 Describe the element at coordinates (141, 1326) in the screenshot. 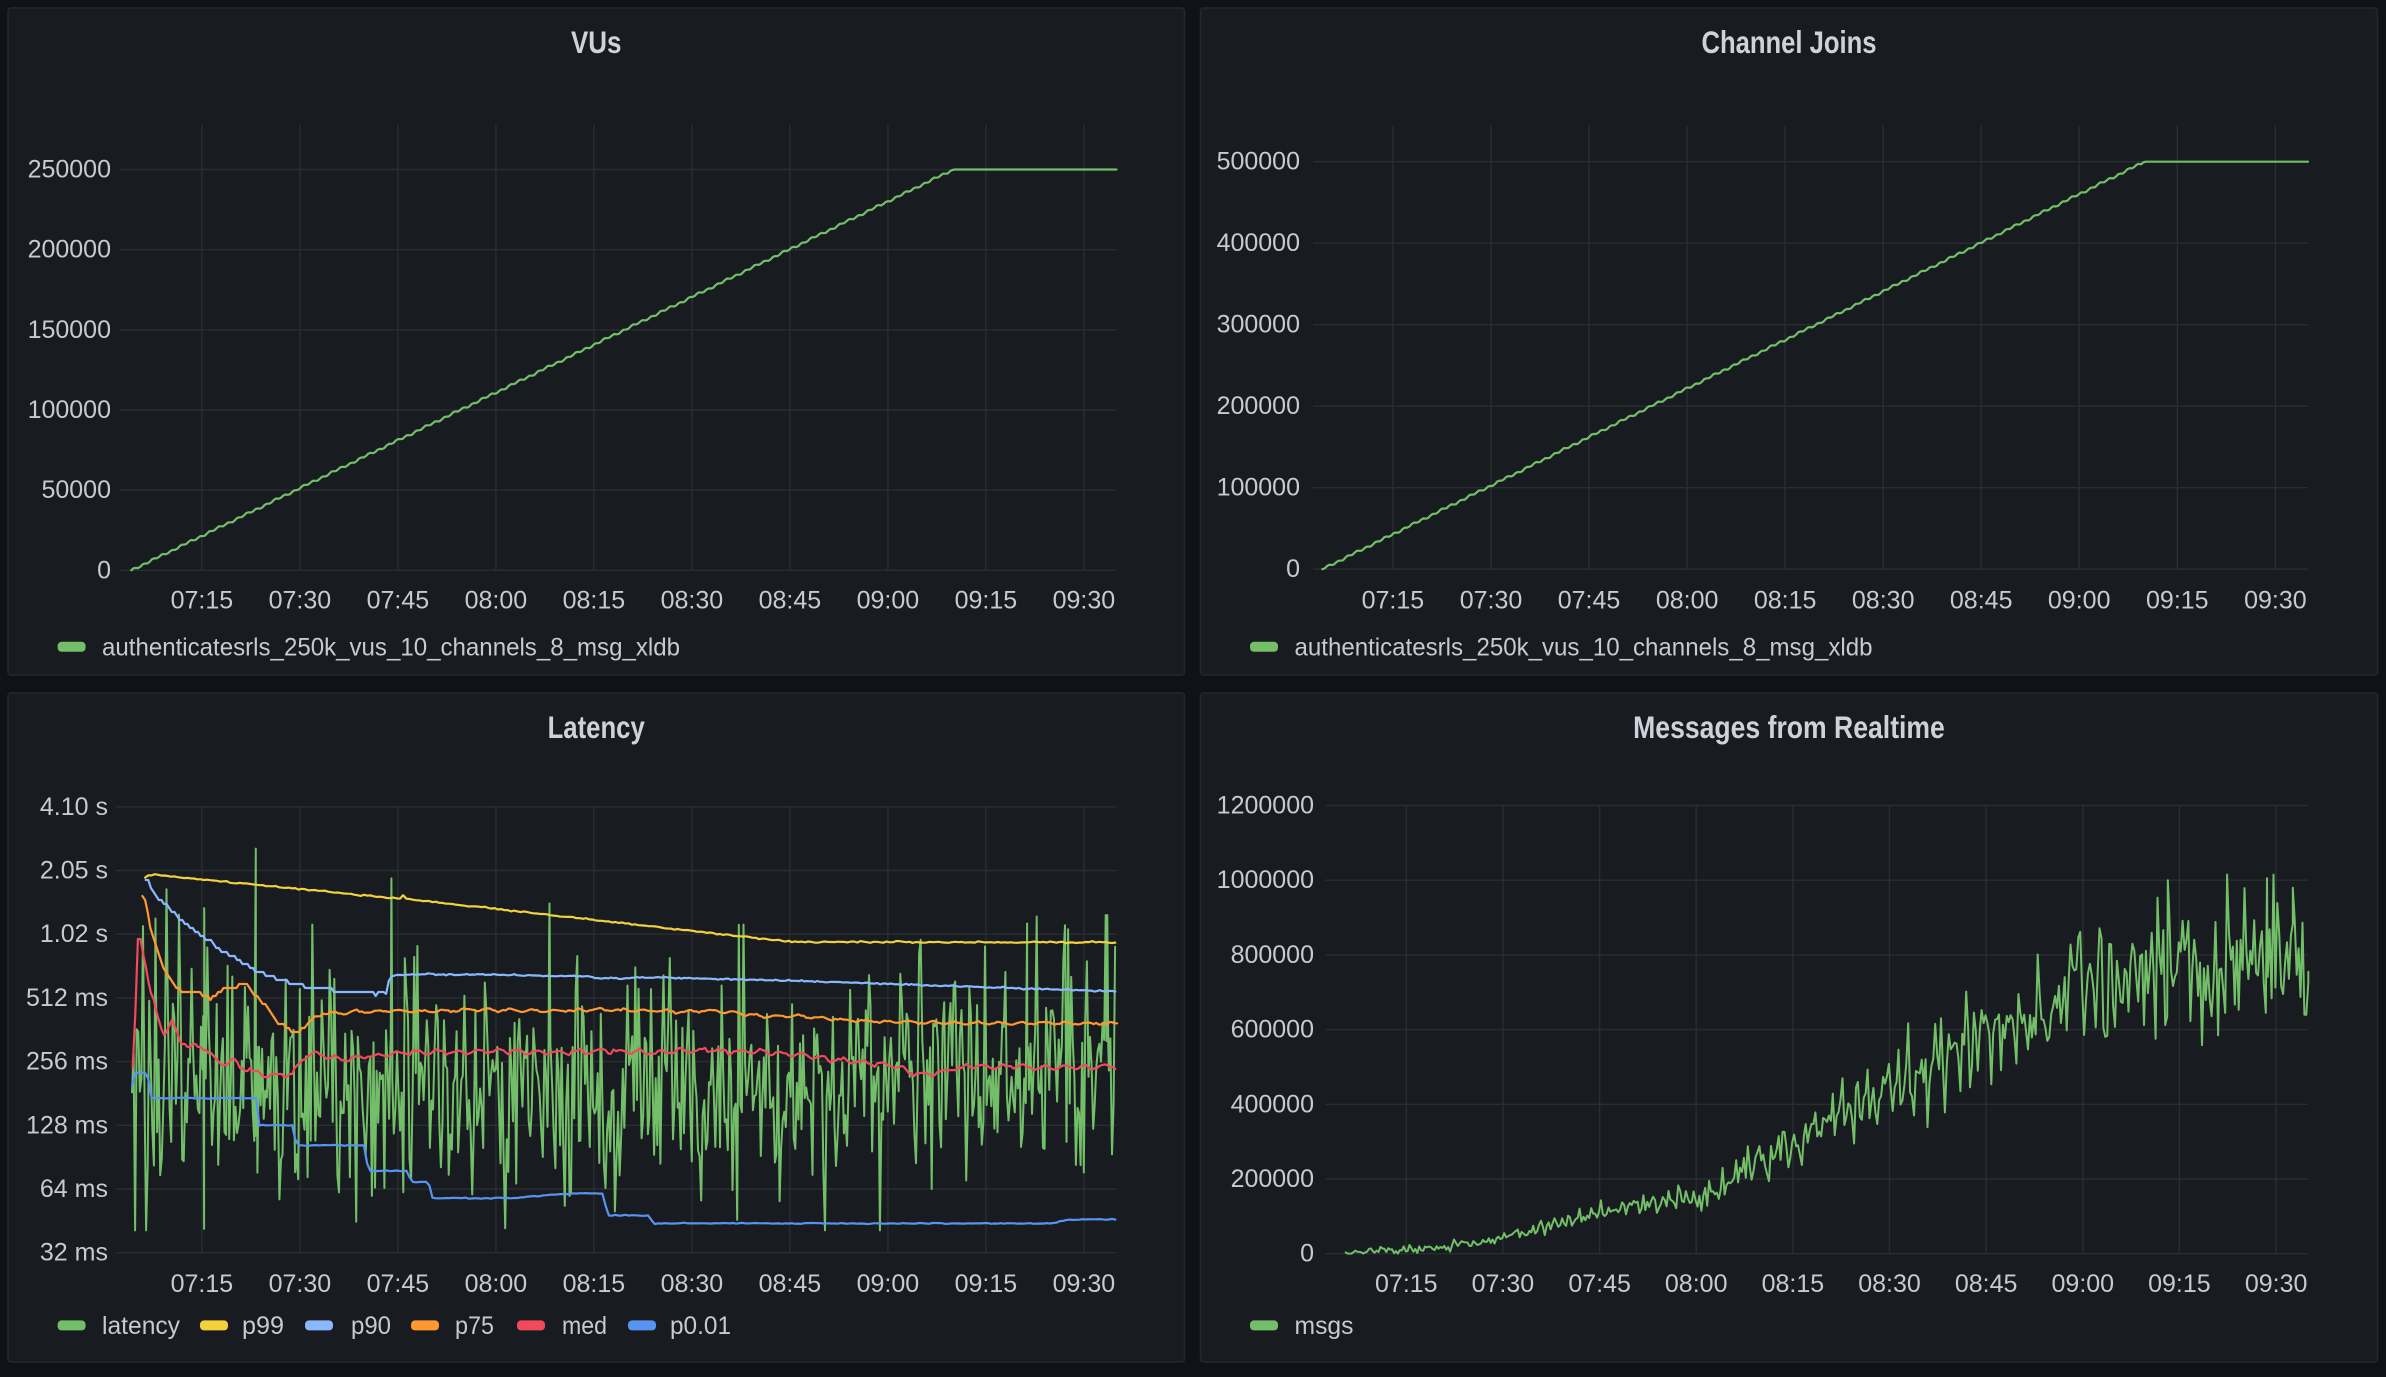

I see `svg-text: latency` at that location.